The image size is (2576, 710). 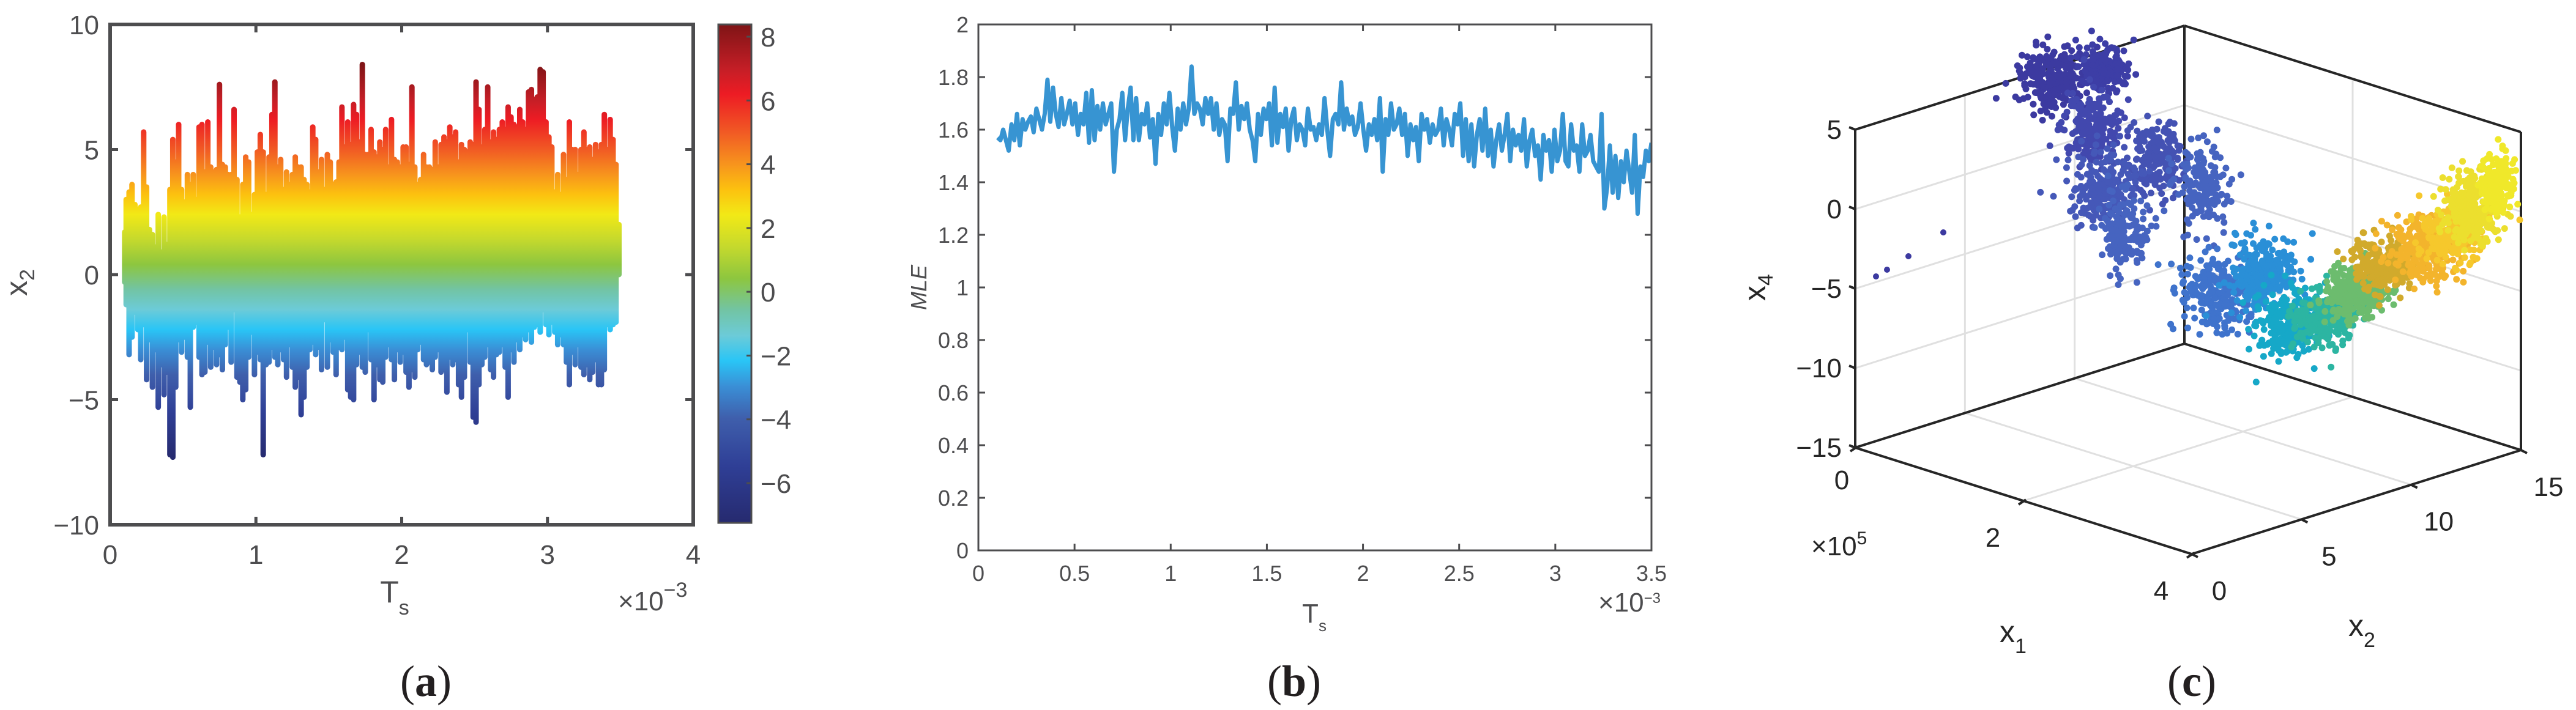 What do you see at coordinates (2353, 396) in the screenshot?
I see `box-edge` at bounding box center [2353, 396].